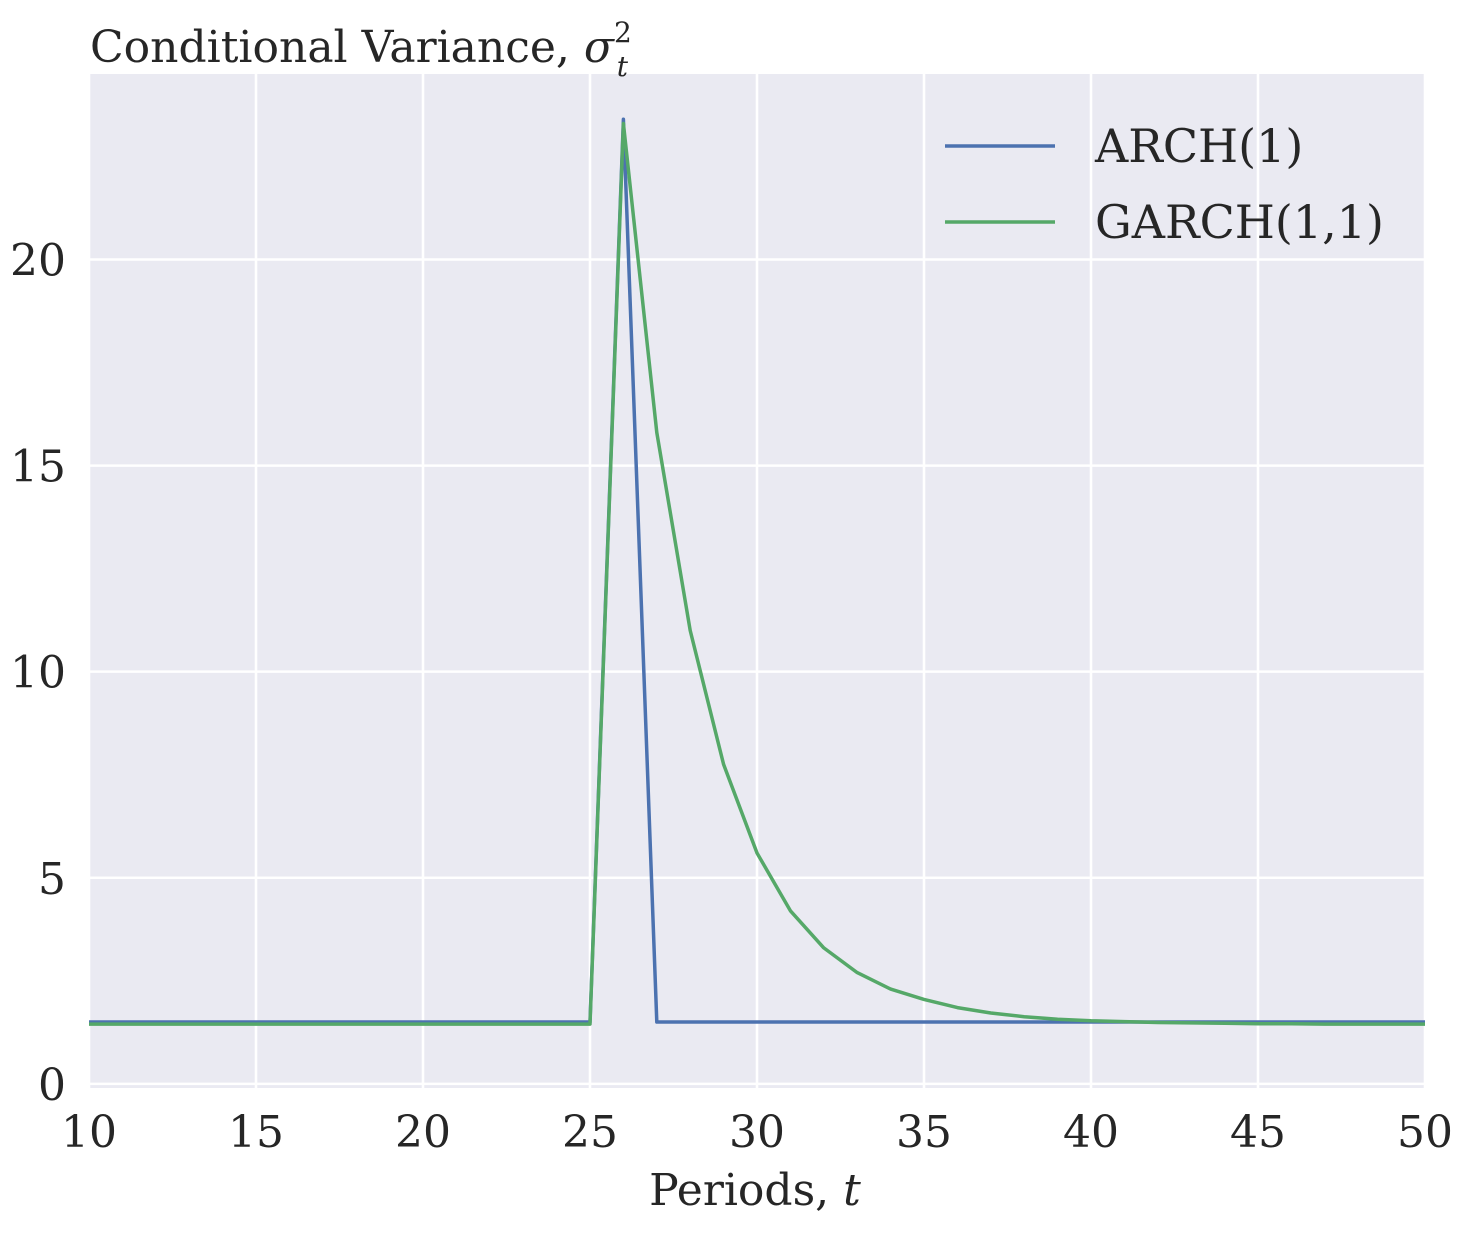  What do you see at coordinates (924, 1132) in the screenshot?
I see `x-tick-label: 35` at bounding box center [924, 1132].